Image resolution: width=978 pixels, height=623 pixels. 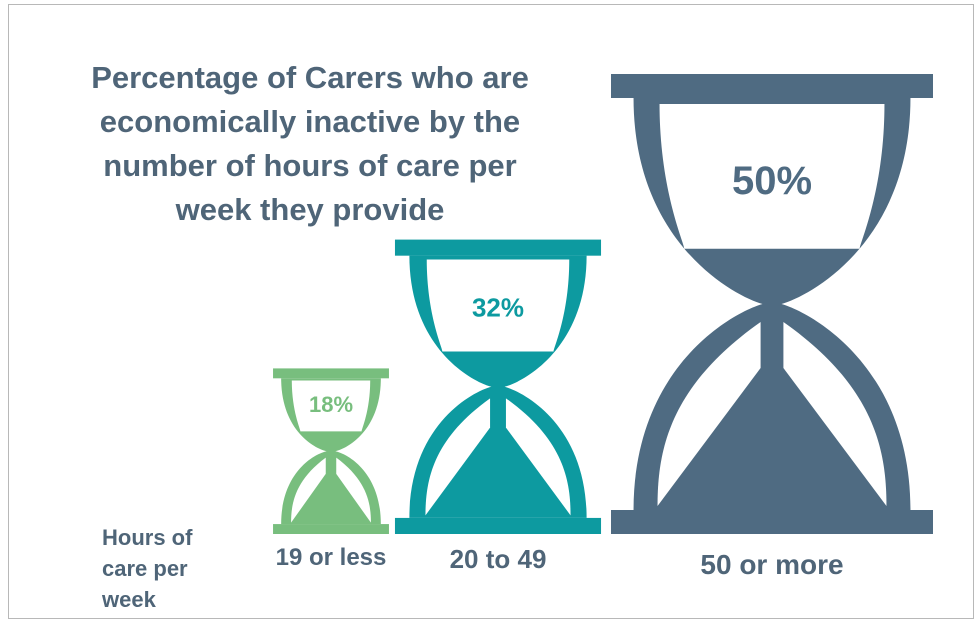 I want to click on chart-title-line: week they provide, so click(x=310, y=209).